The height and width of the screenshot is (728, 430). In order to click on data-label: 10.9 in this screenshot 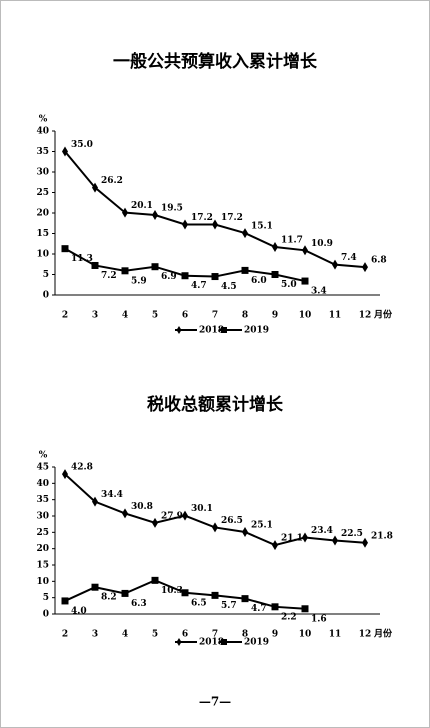, I will do `click(322, 244)`.